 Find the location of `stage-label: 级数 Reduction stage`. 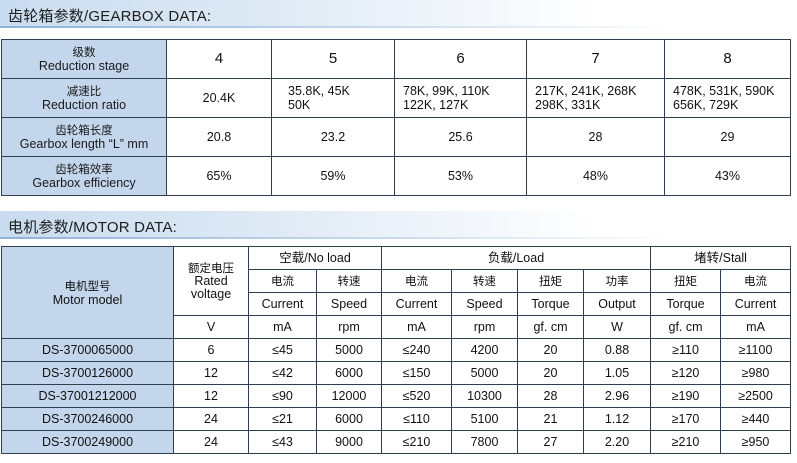

stage-label: 级数 Reduction stage is located at coordinates (84, 59).